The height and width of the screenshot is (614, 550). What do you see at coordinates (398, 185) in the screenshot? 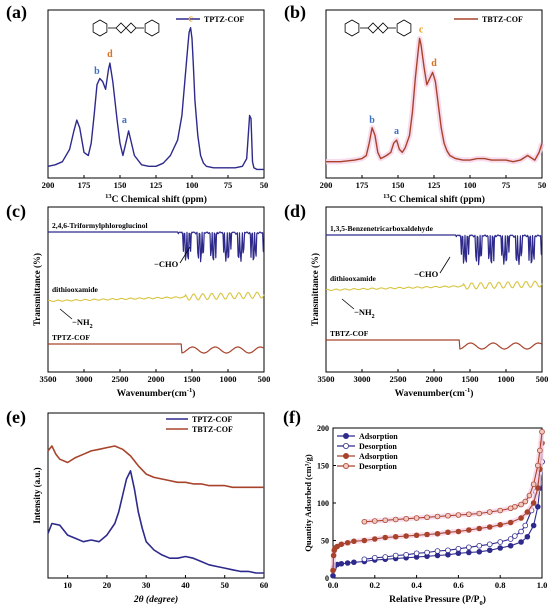
I see `nmr-xtick-label: 150` at bounding box center [398, 185].